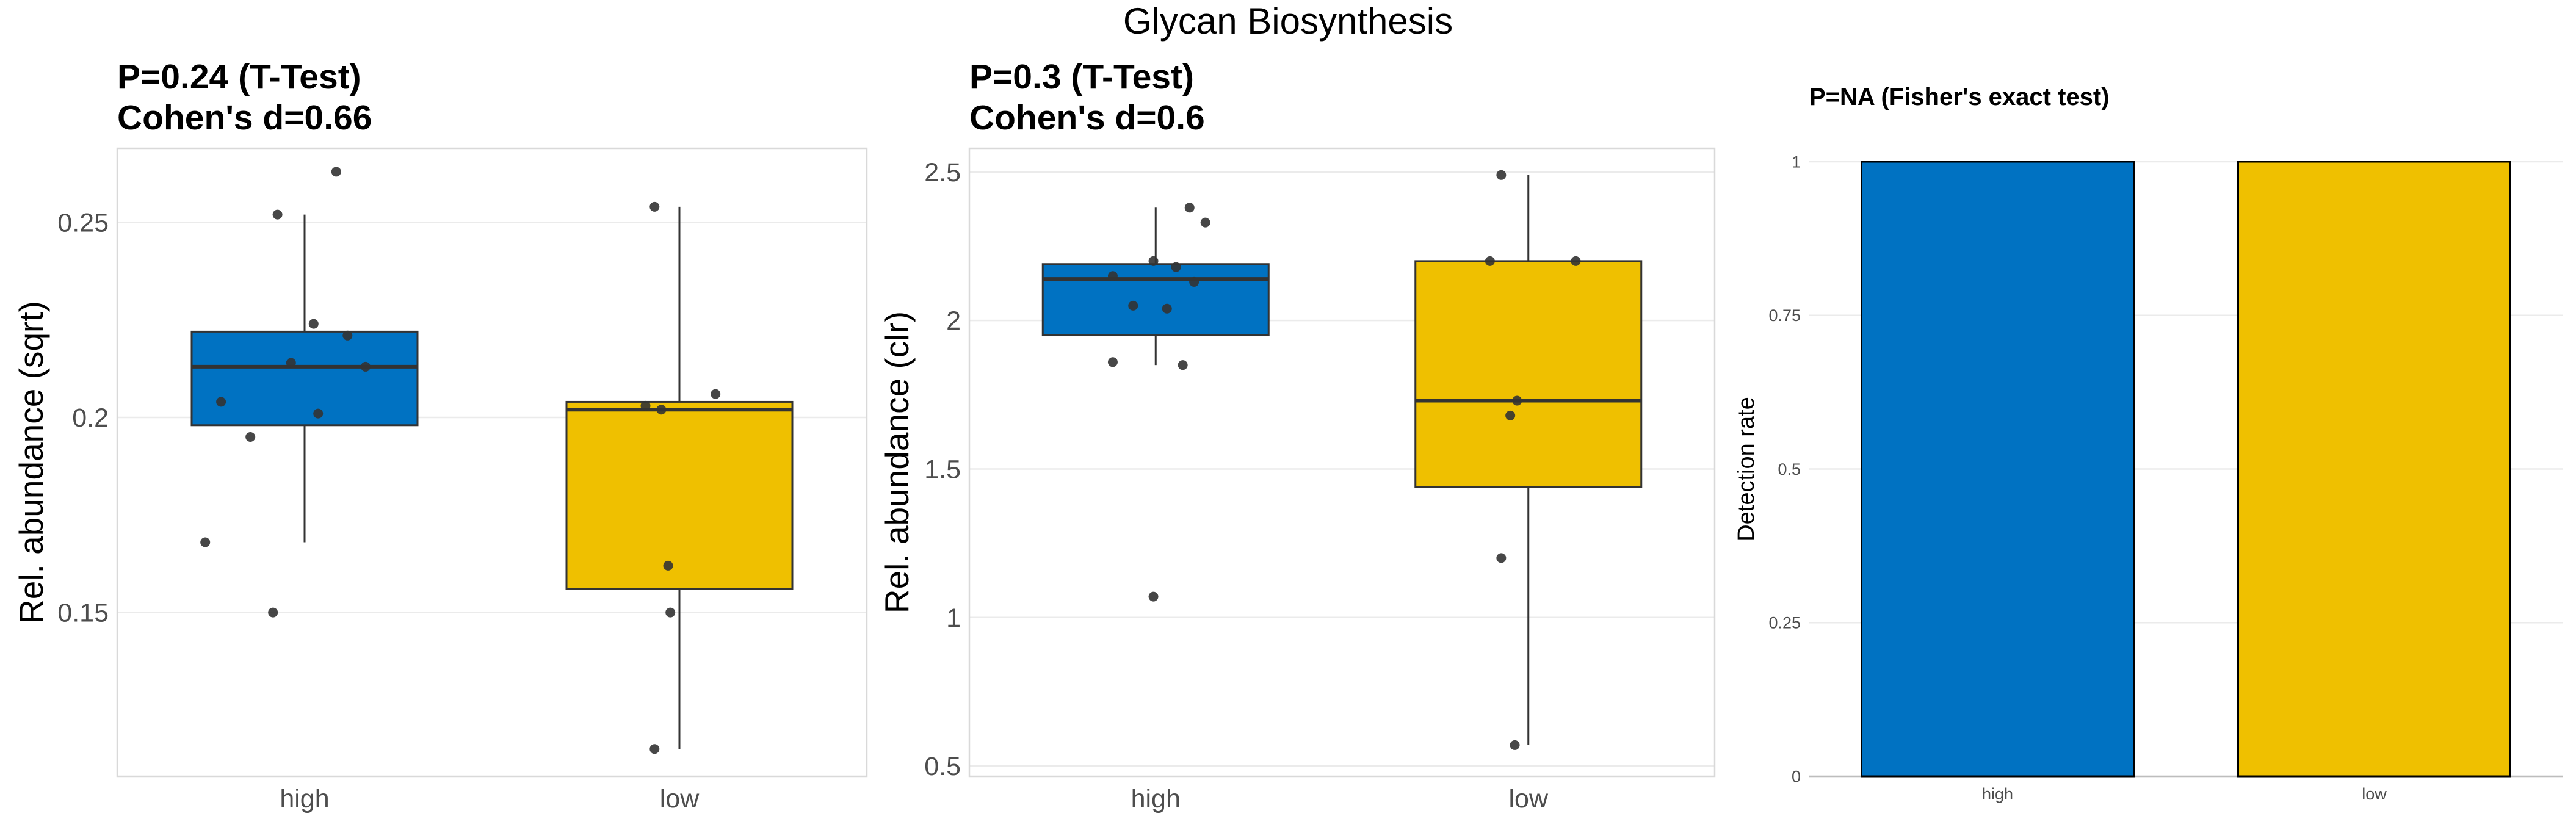 The width and height of the screenshot is (2576, 830). Describe the element at coordinates (1746, 469) in the screenshot. I see `y-axis-label: Detection rate` at that location.